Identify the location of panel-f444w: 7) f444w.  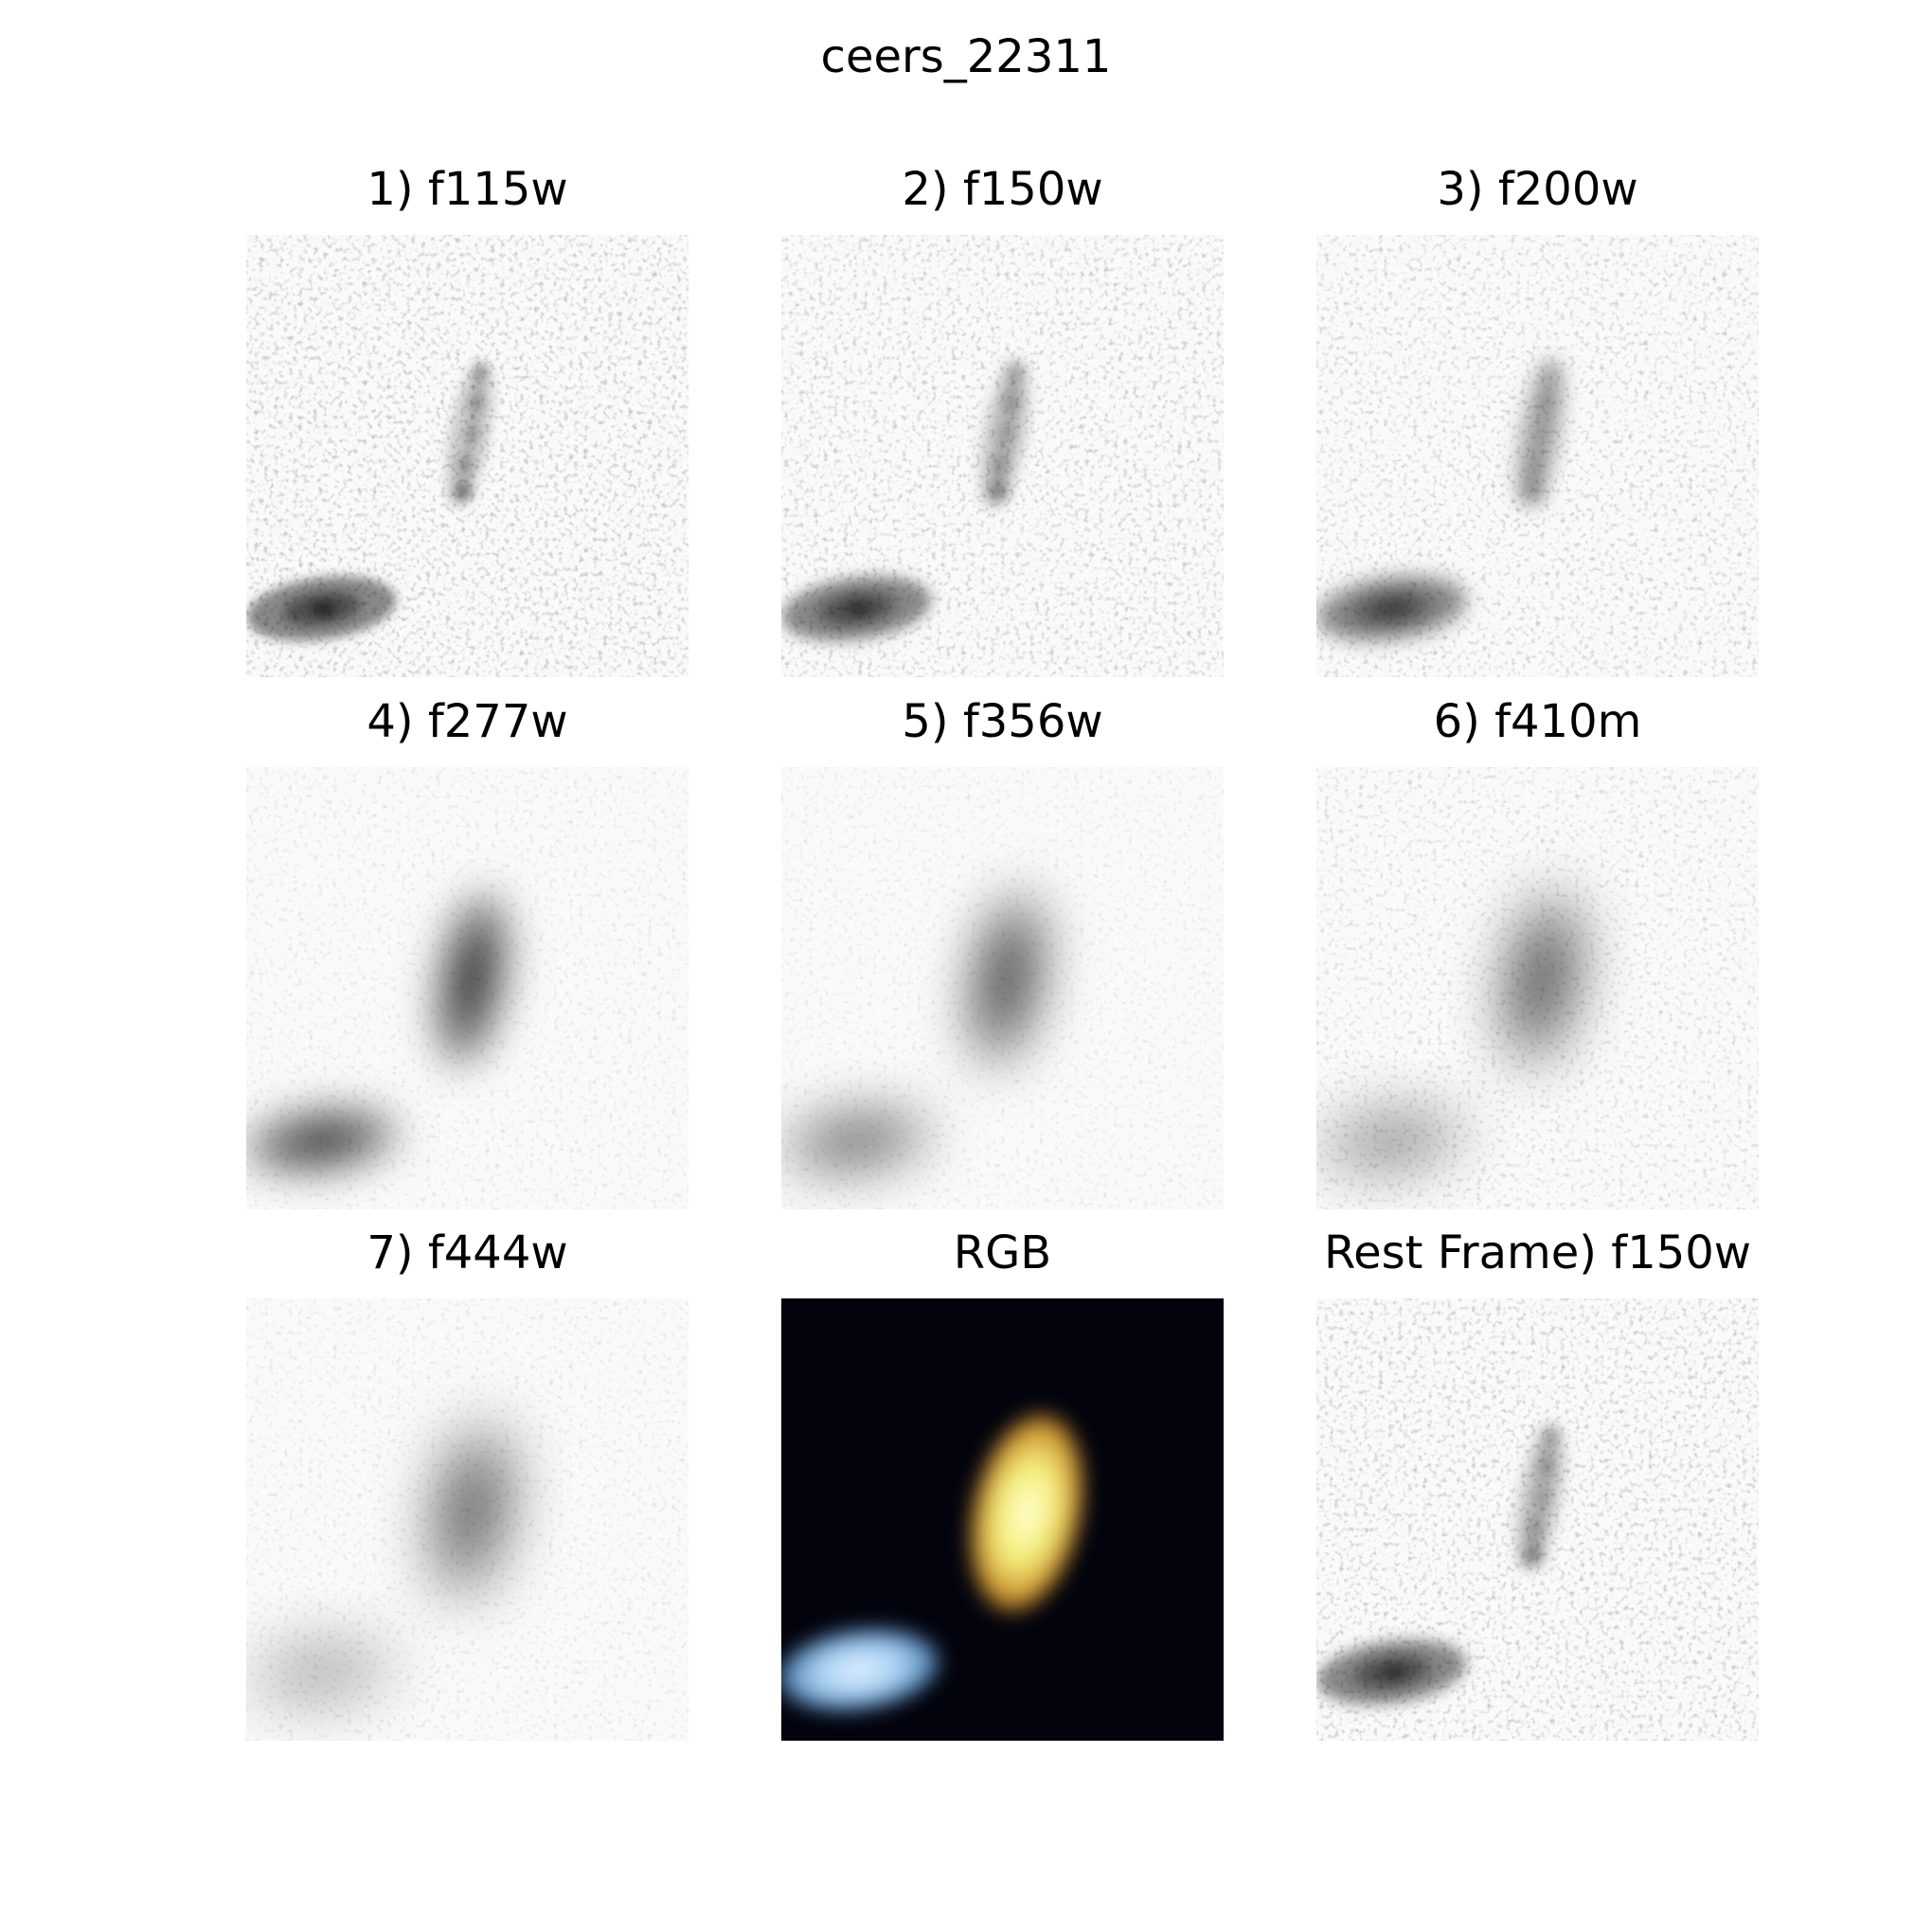
(467, 1483).